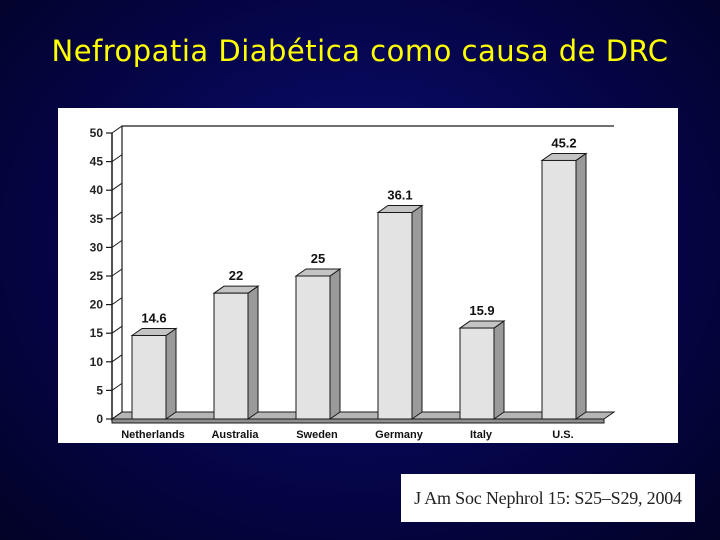 This screenshot has width=720, height=540. What do you see at coordinates (358, 421) in the screenshot?
I see `chart-floor-edge` at bounding box center [358, 421].